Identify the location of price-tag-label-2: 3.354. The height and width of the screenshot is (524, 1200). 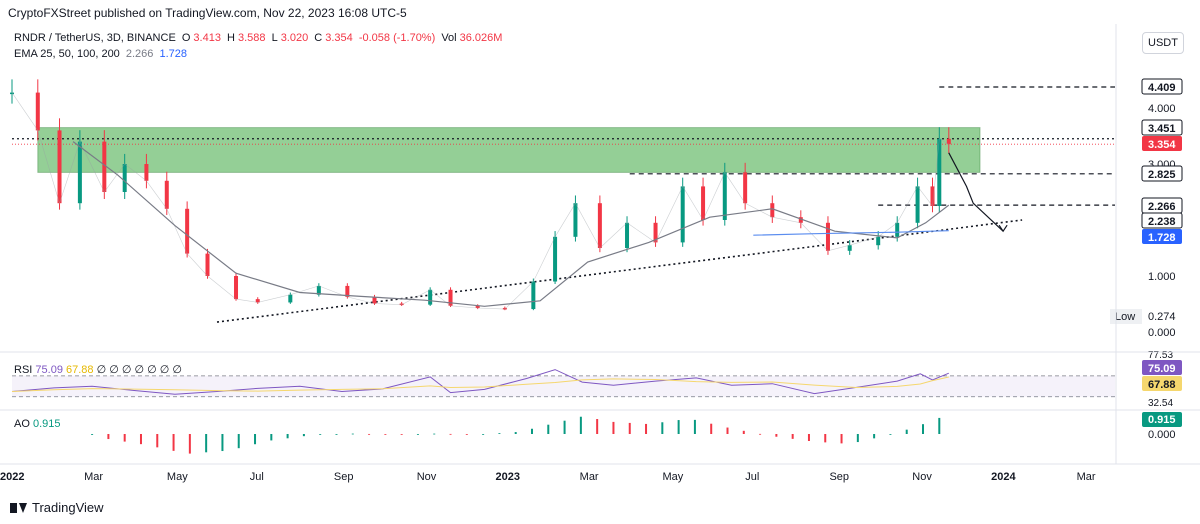
(1162, 145).